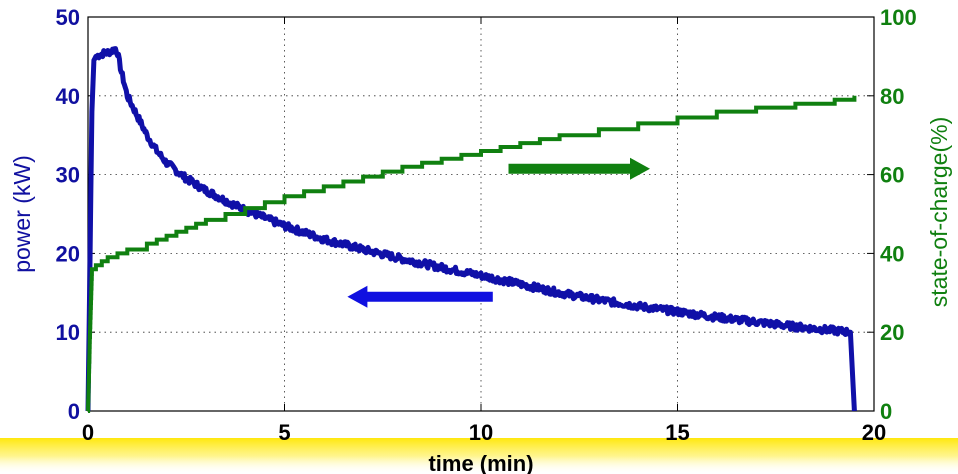  Describe the element at coordinates (892, 96) in the screenshot. I see `y-right-tick-label: 80` at that location.